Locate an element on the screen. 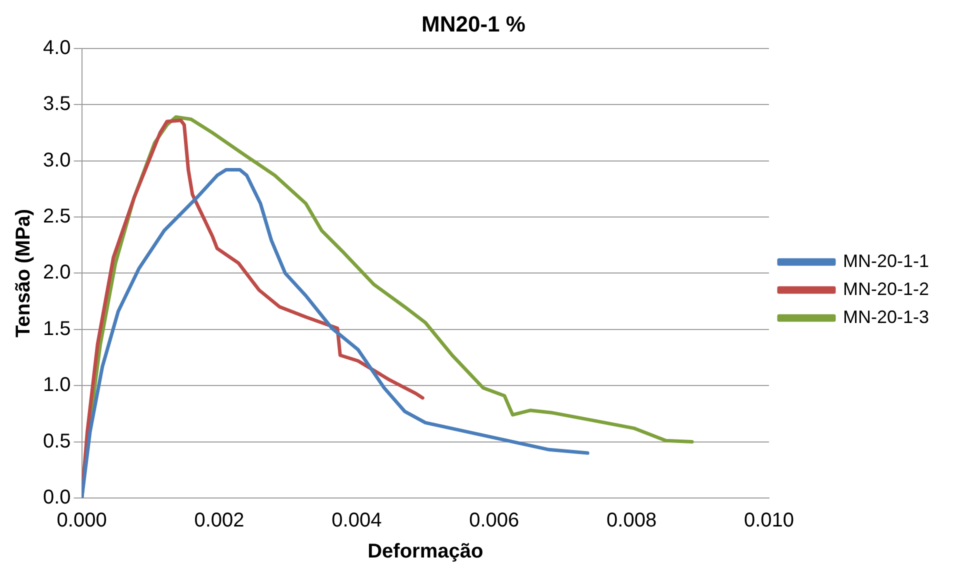 The height and width of the screenshot is (578, 957). x-tick-label: 0.000 is located at coordinates (81, 521).